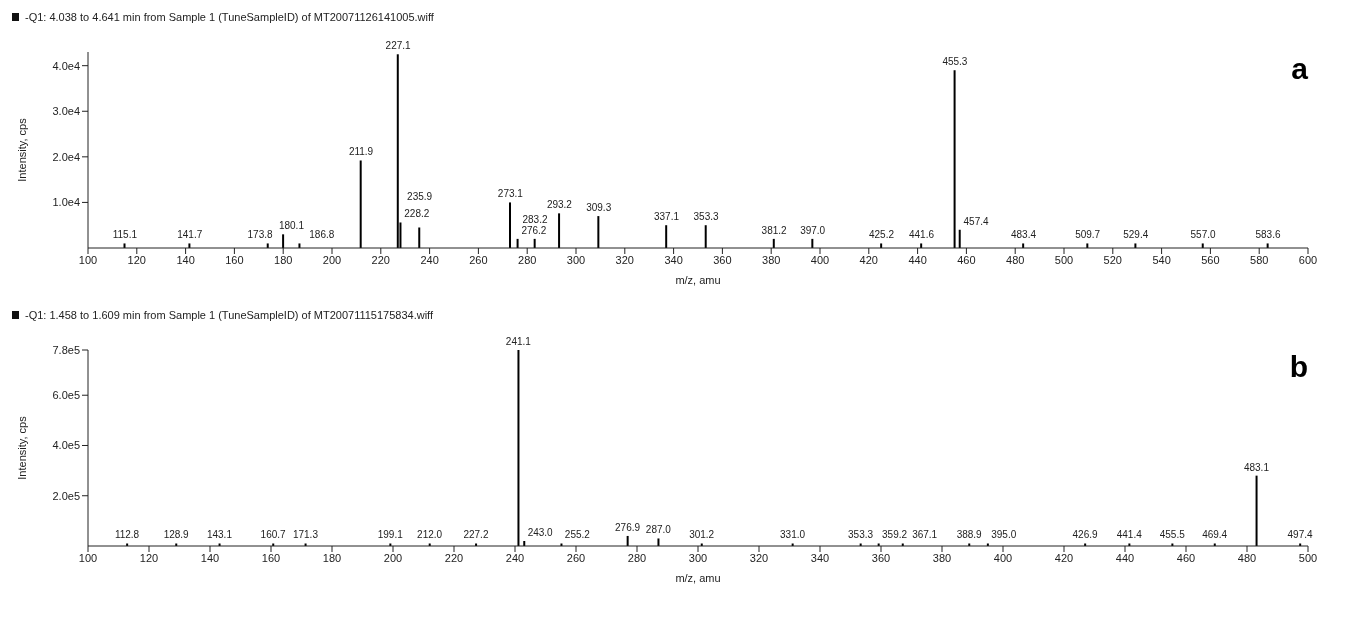 The width and height of the screenshot is (1348, 627). I want to click on annotation: 115.1, so click(125, 235).